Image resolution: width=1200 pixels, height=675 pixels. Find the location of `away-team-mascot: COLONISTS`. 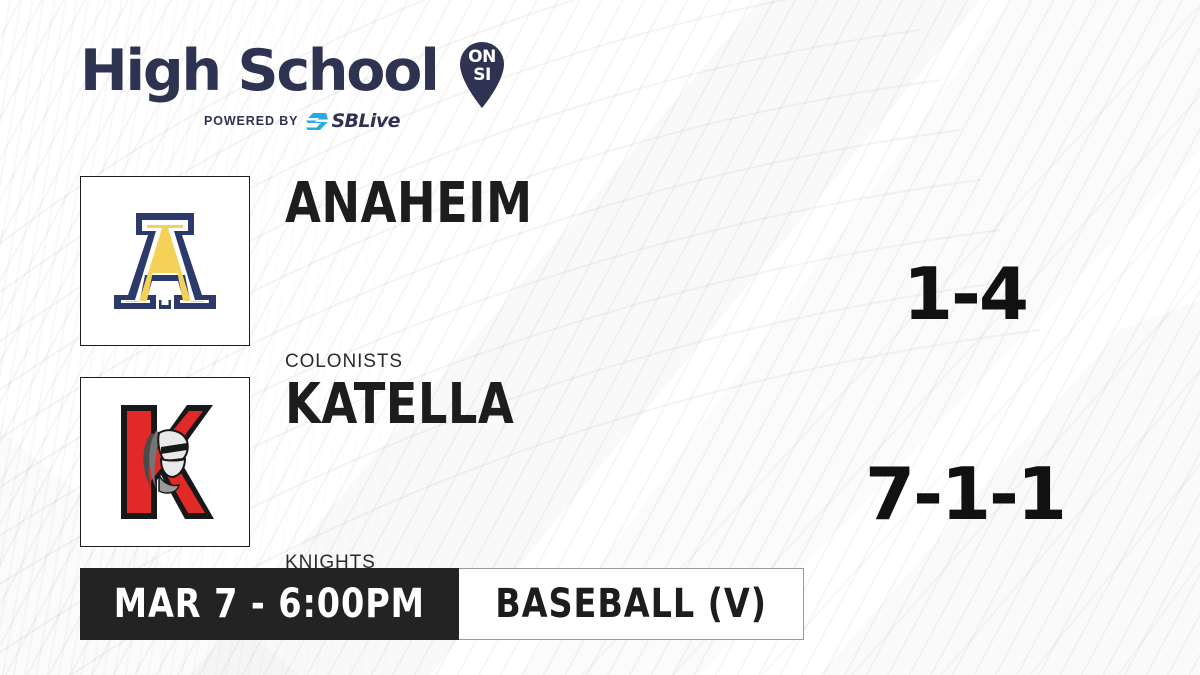

away-team-mascot: COLONISTS is located at coordinates (344, 361).